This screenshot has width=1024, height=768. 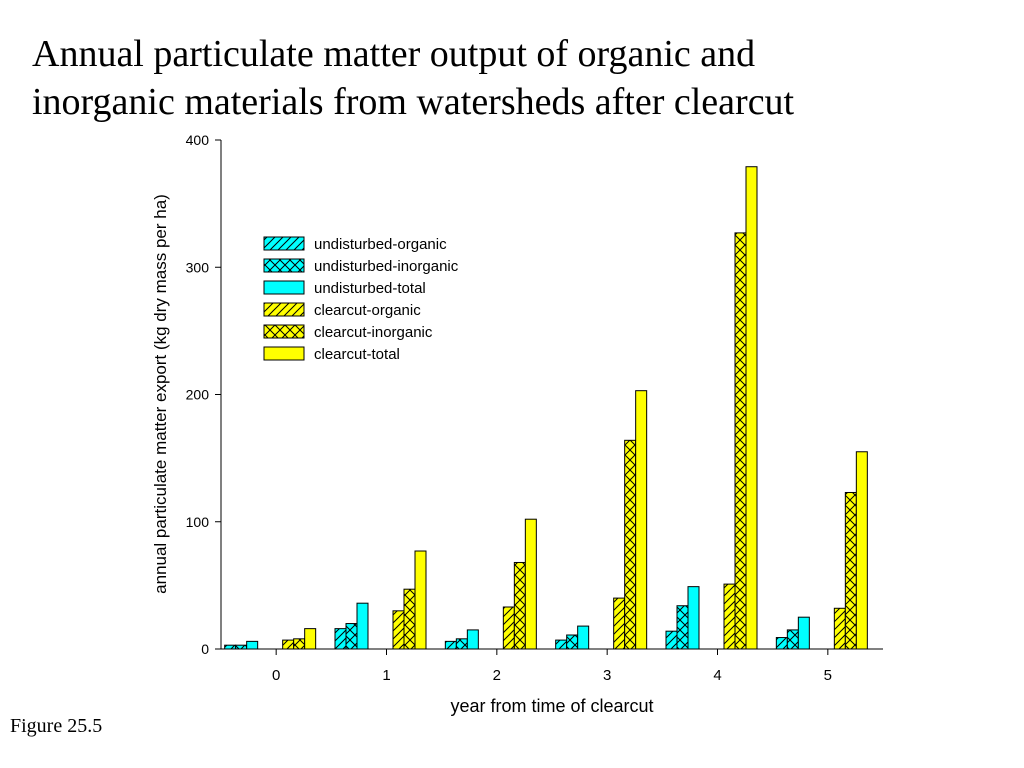 I want to click on legend-label-undisturbed-inorganic: undisturbed-inorganic, so click(x=386, y=266).